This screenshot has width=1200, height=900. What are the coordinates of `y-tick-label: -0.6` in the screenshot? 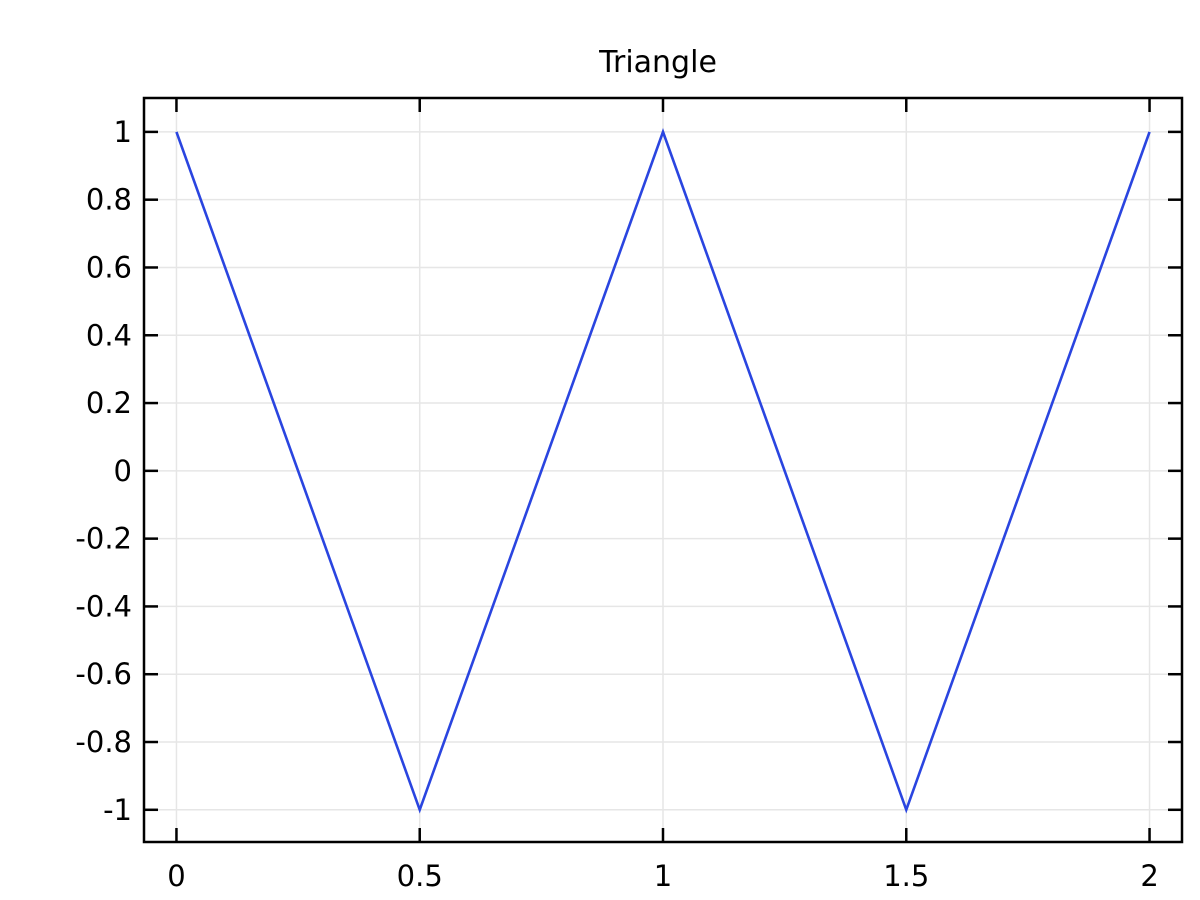 It's located at (103, 674).